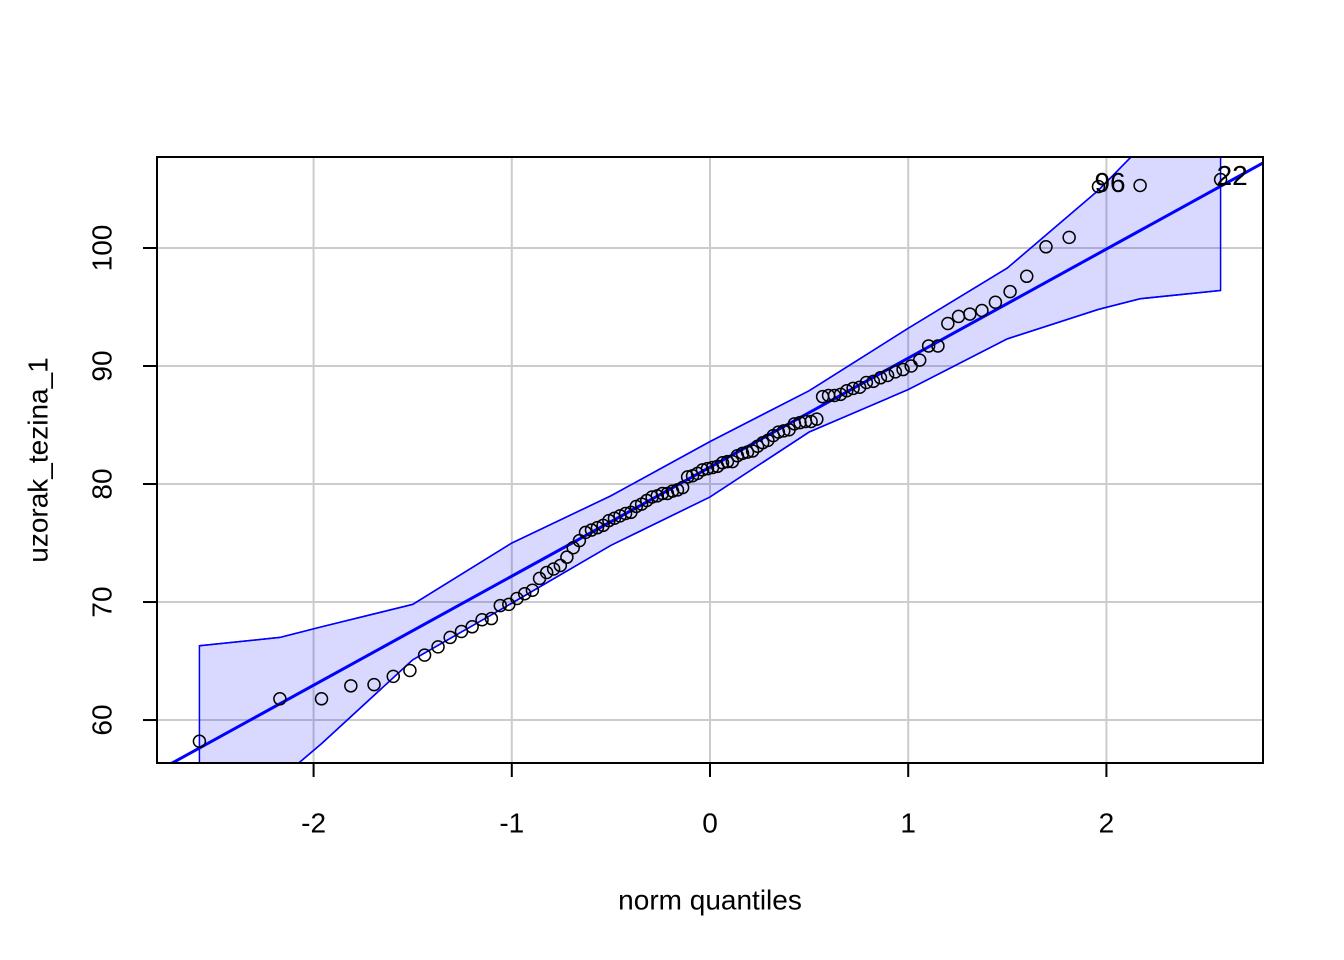 The image size is (1344, 960). Describe the element at coordinates (1232, 175) in the screenshot. I see `point-label: 22` at that location.